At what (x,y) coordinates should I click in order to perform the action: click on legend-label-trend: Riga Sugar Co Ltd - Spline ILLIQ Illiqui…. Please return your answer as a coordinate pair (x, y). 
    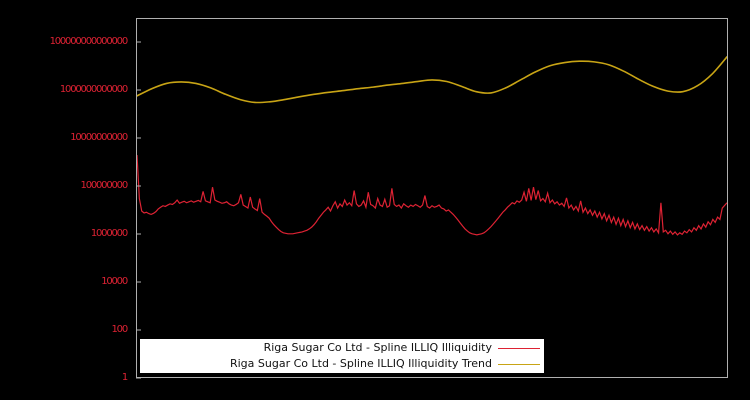
    Looking at the image, I should click on (360, 363).